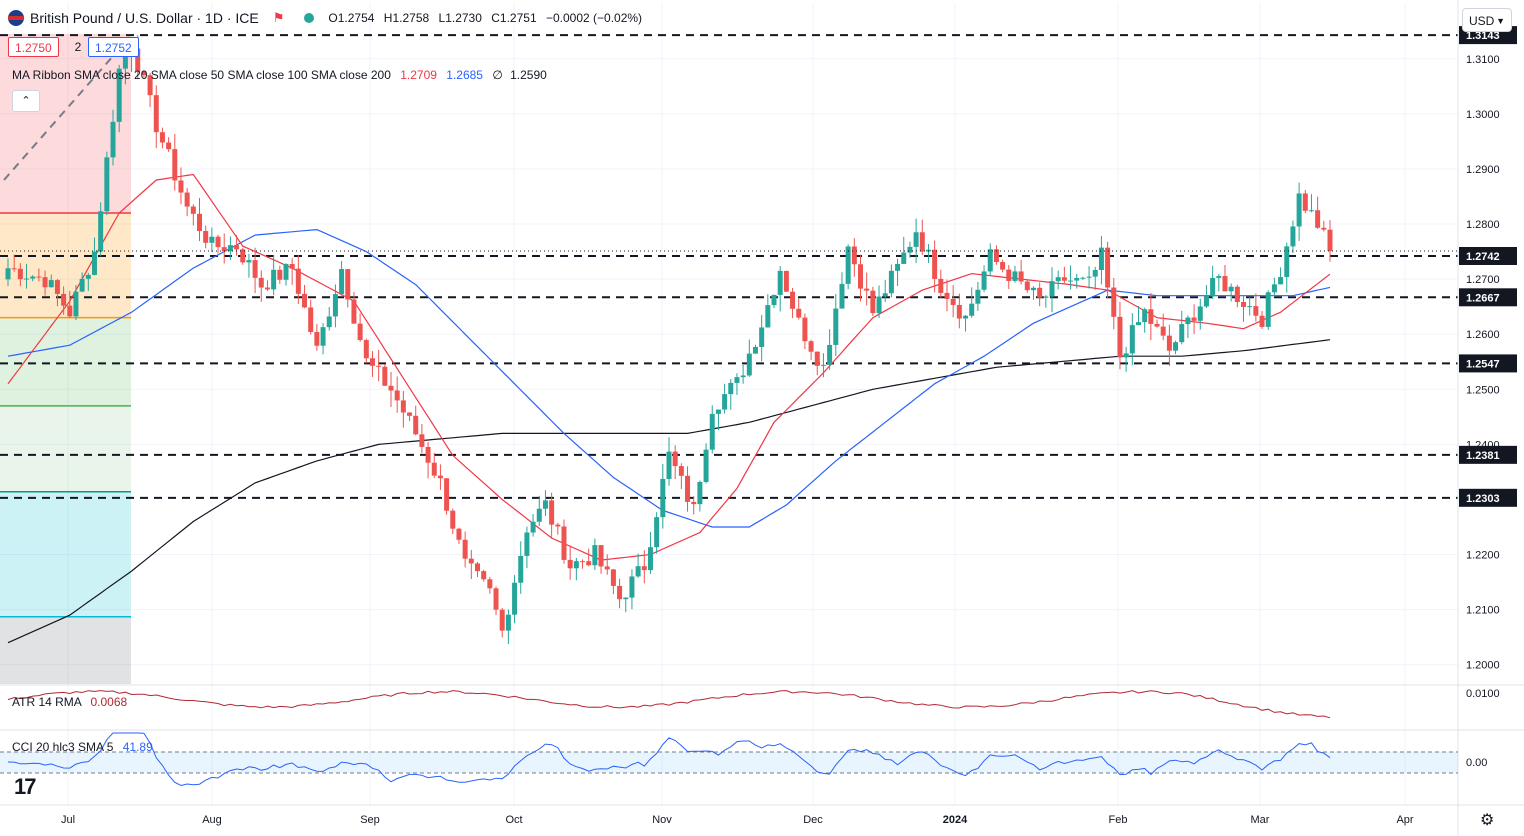 The width and height of the screenshot is (1524, 836). What do you see at coordinates (1260, 820) in the screenshot?
I see `time-tick: Mar` at bounding box center [1260, 820].